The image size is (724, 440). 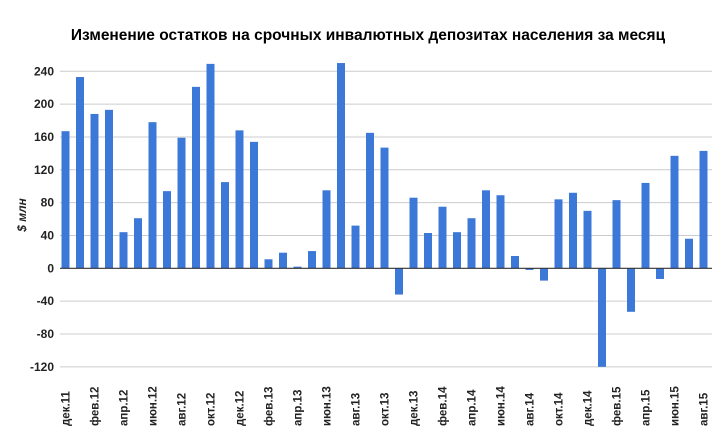 What do you see at coordinates (415, 408) in the screenshot?
I see `x-tick-label: дек.13` at bounding box center [415, 408].